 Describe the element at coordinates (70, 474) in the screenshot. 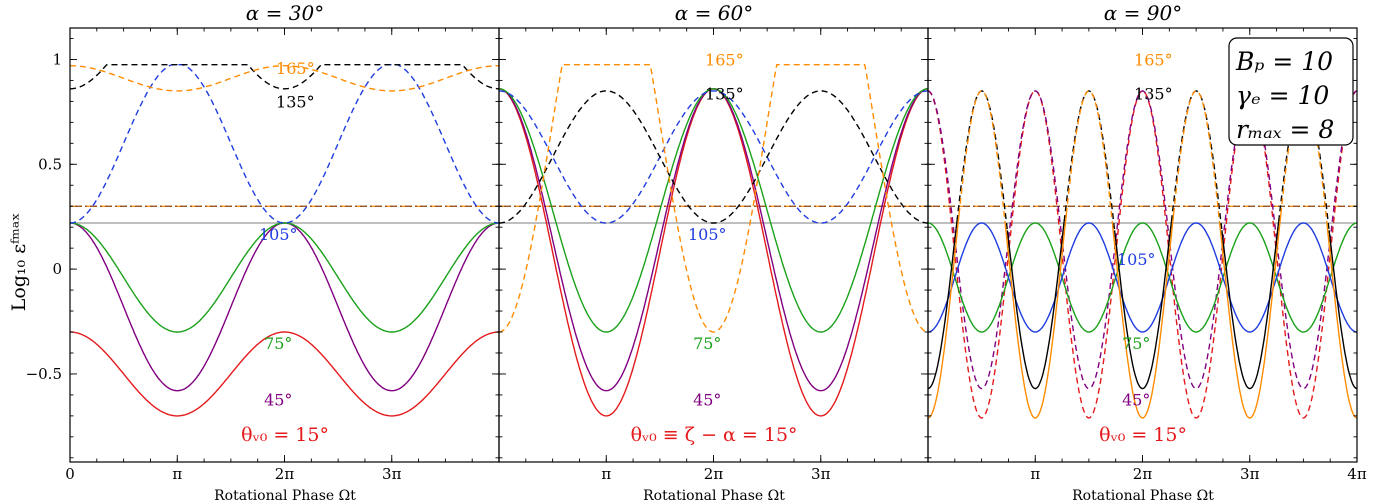

I see `x-tick-label: 0` at that location.